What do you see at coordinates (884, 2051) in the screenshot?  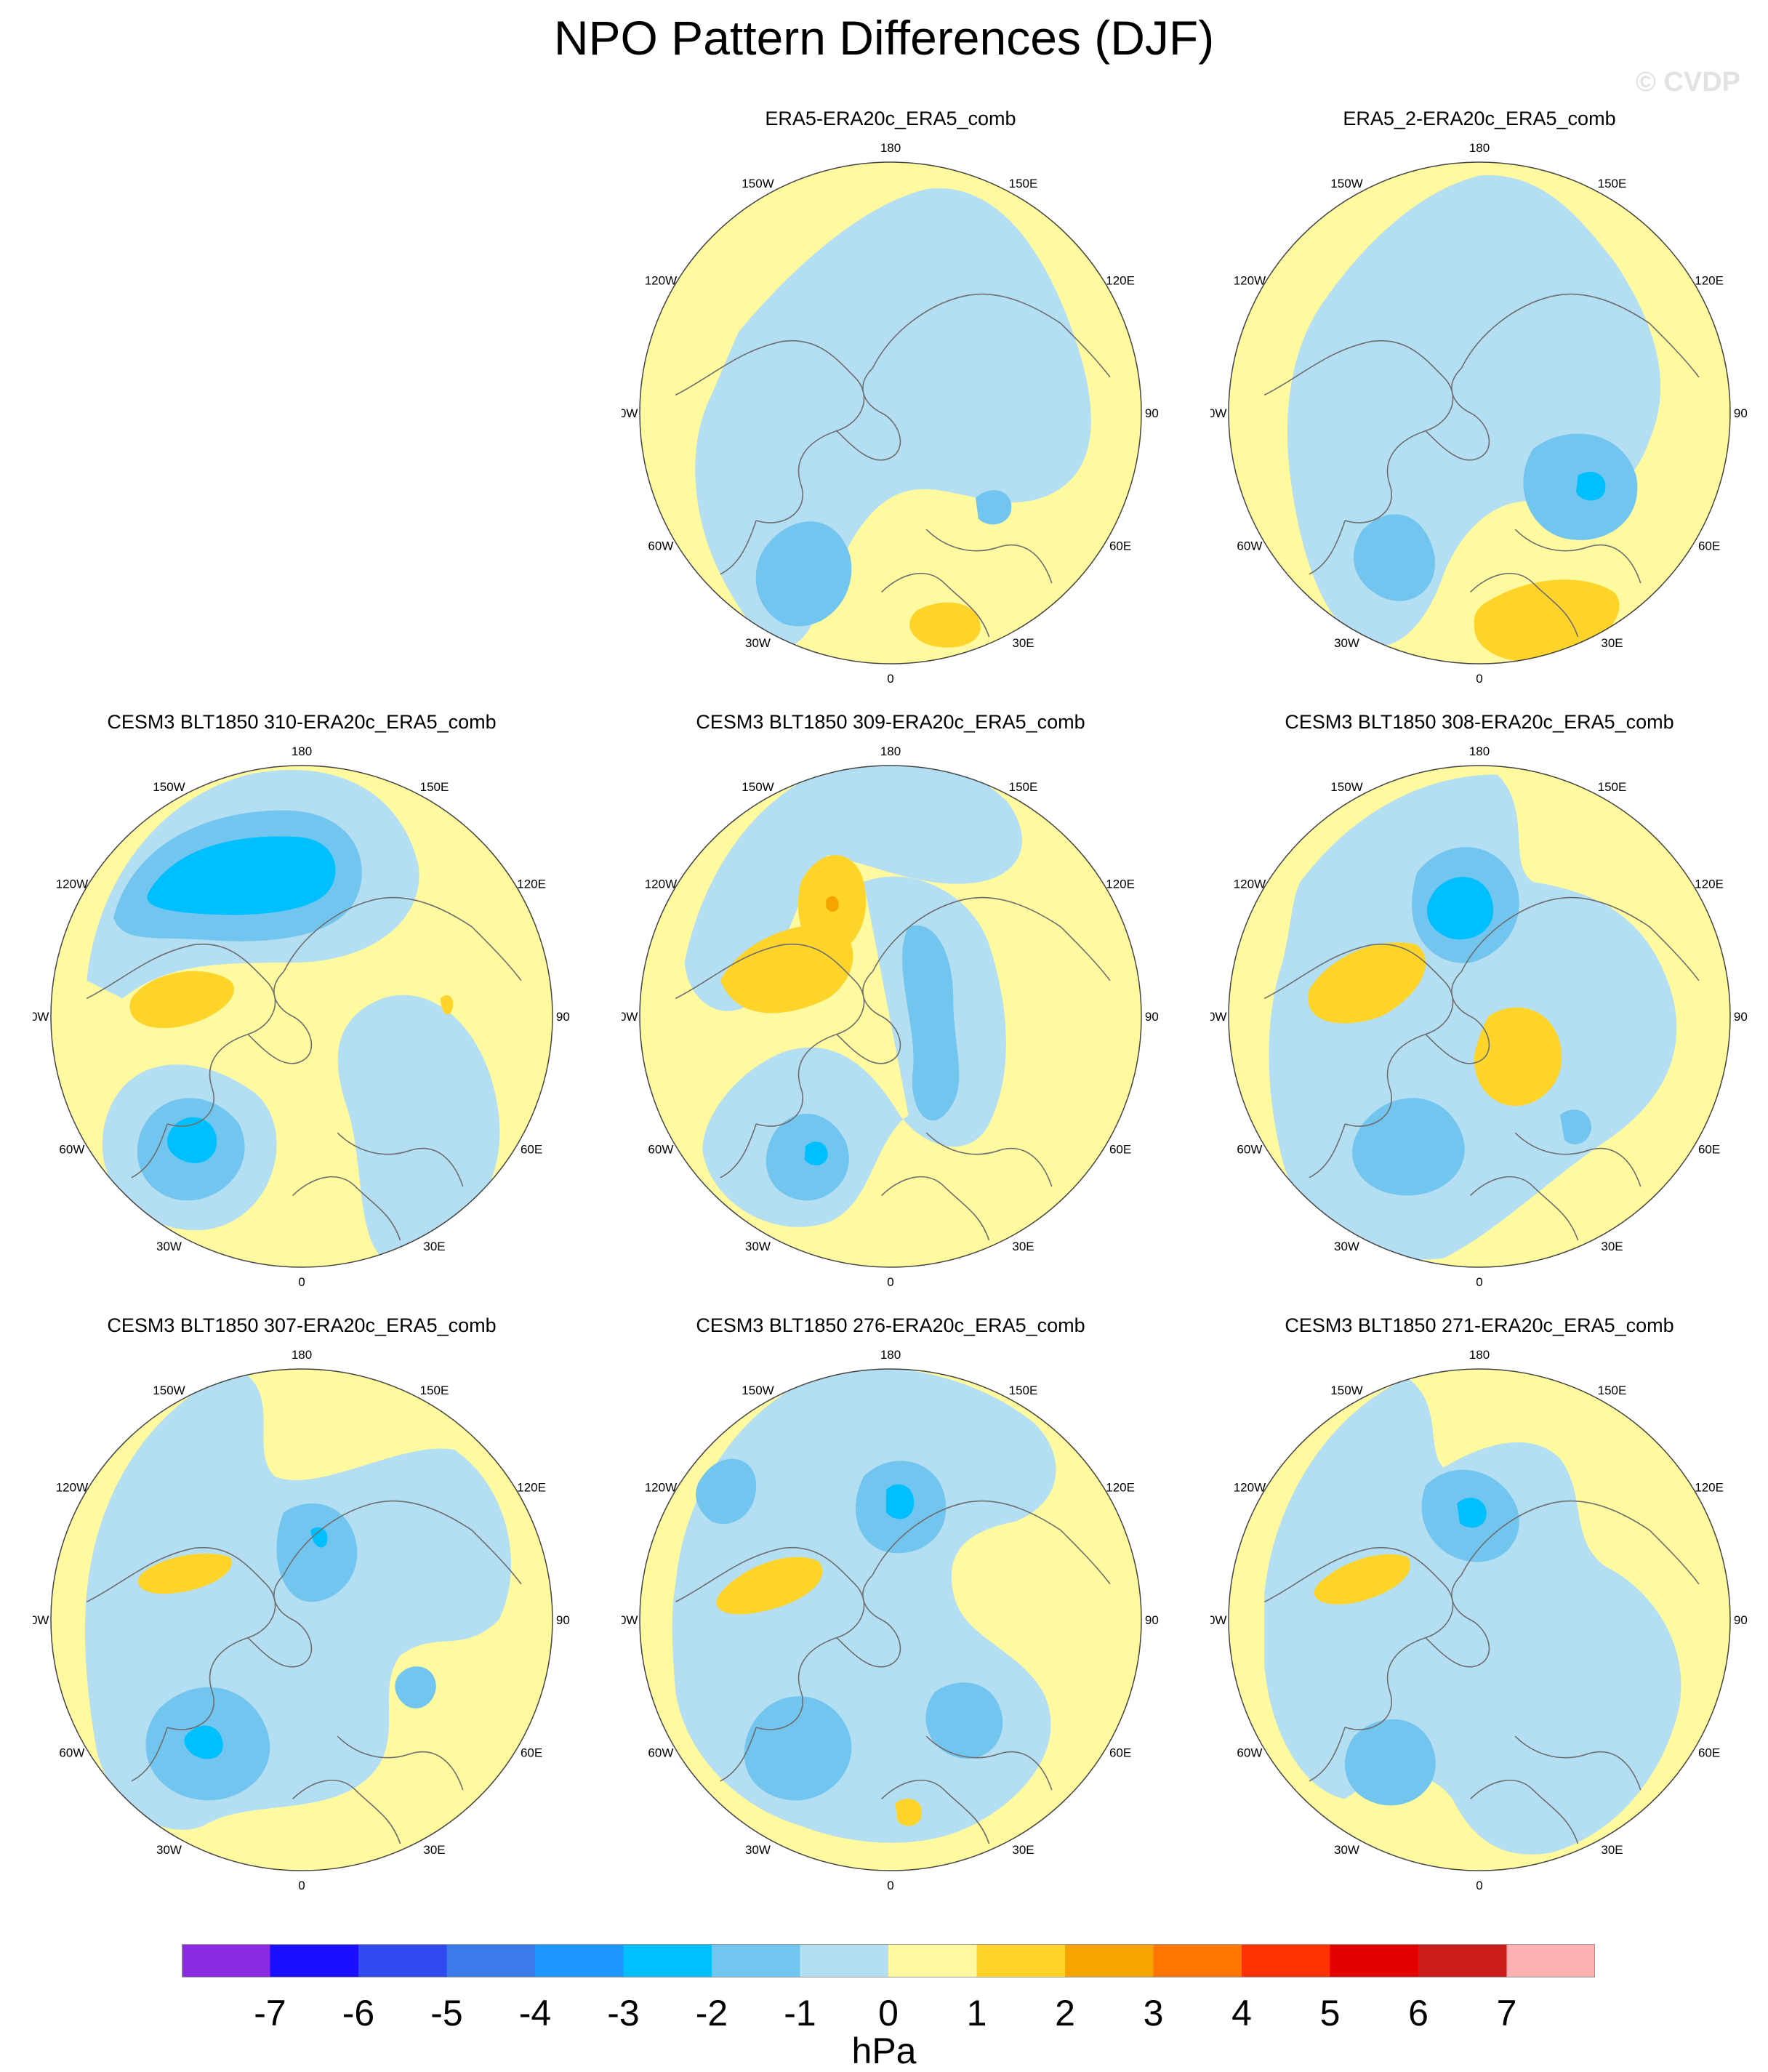 I see `colorbar-units: hPa` at bounding box center [884, 2051].